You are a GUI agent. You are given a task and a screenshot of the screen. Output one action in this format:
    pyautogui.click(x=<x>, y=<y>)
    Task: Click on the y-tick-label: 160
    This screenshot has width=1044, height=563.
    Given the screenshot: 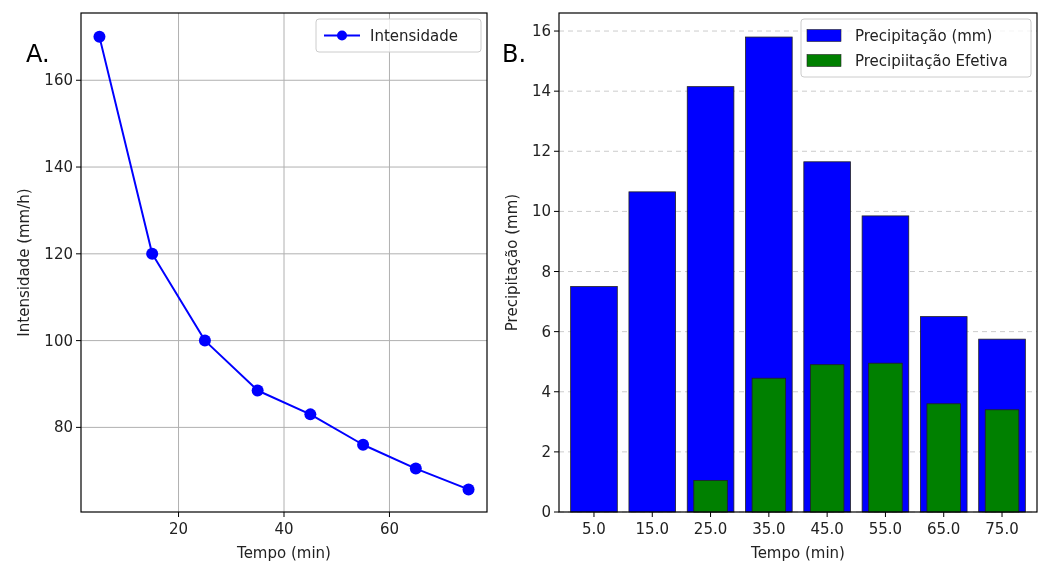 What is the action you would take?
    pyautogui.click(x=58, y=80)
    